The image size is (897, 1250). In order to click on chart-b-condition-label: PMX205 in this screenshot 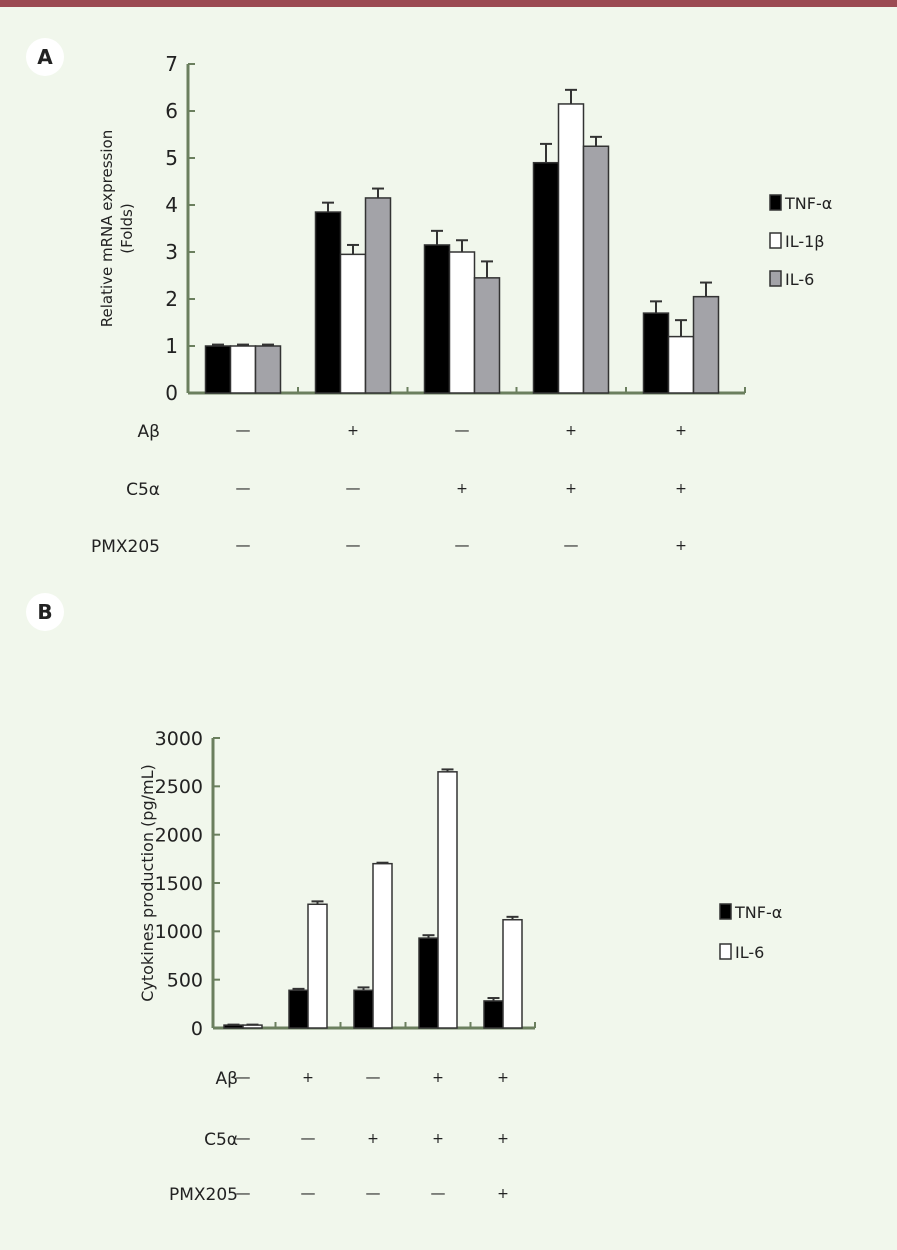, I will do `click(203, 1195)`.